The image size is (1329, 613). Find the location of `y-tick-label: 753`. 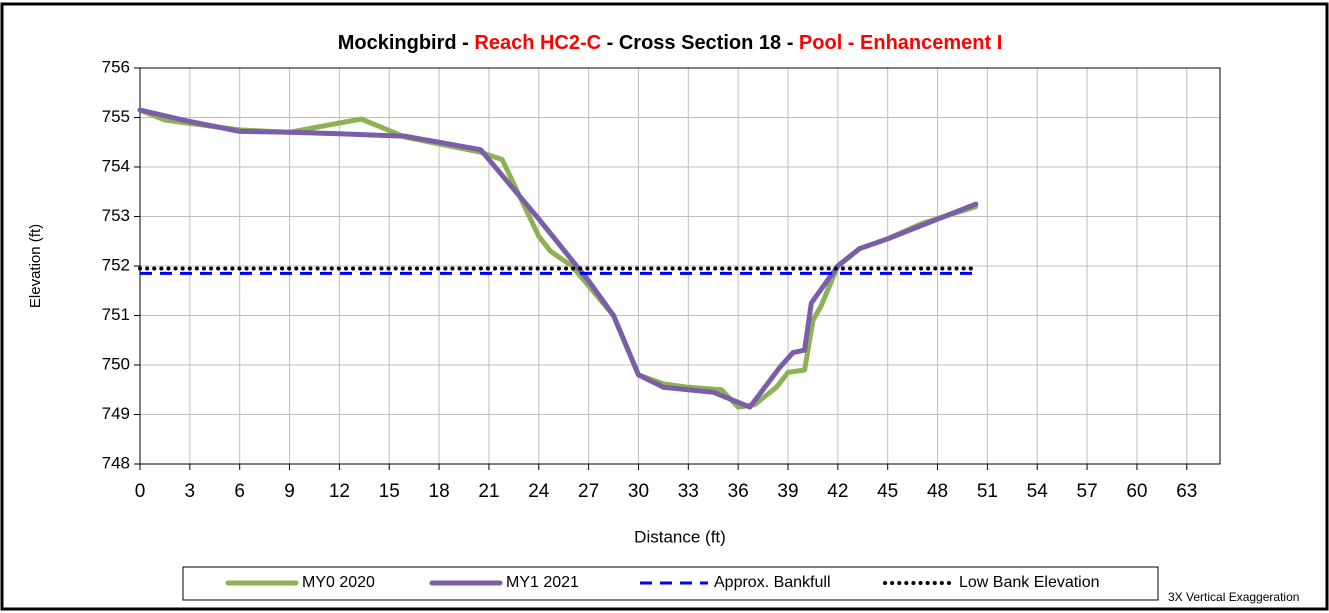

y-tick-label: 753 is located at coordinates (116, 215).